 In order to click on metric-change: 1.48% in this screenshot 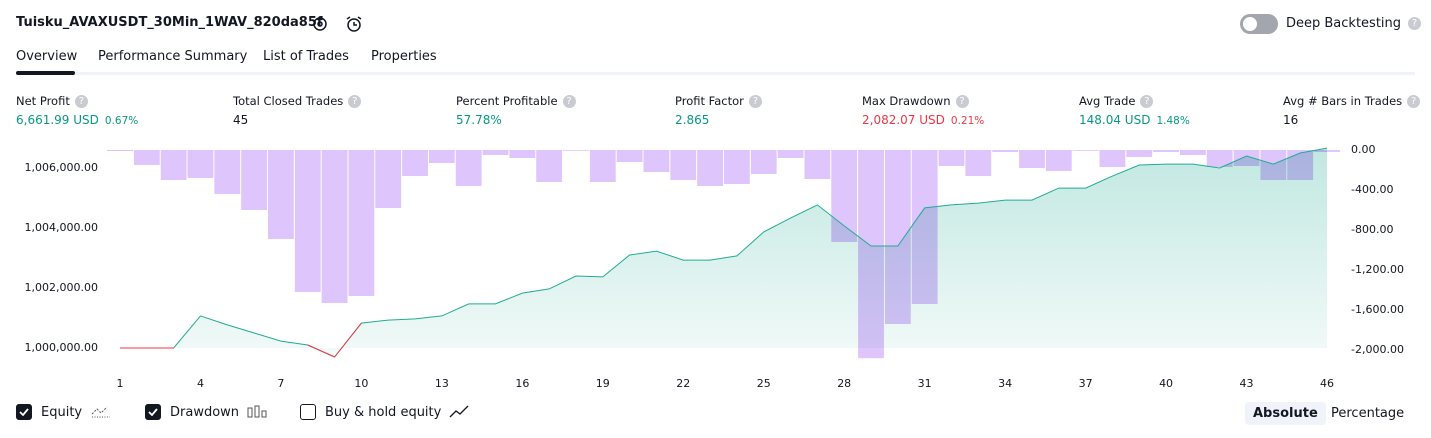, I will do `click(1173, 121)`.